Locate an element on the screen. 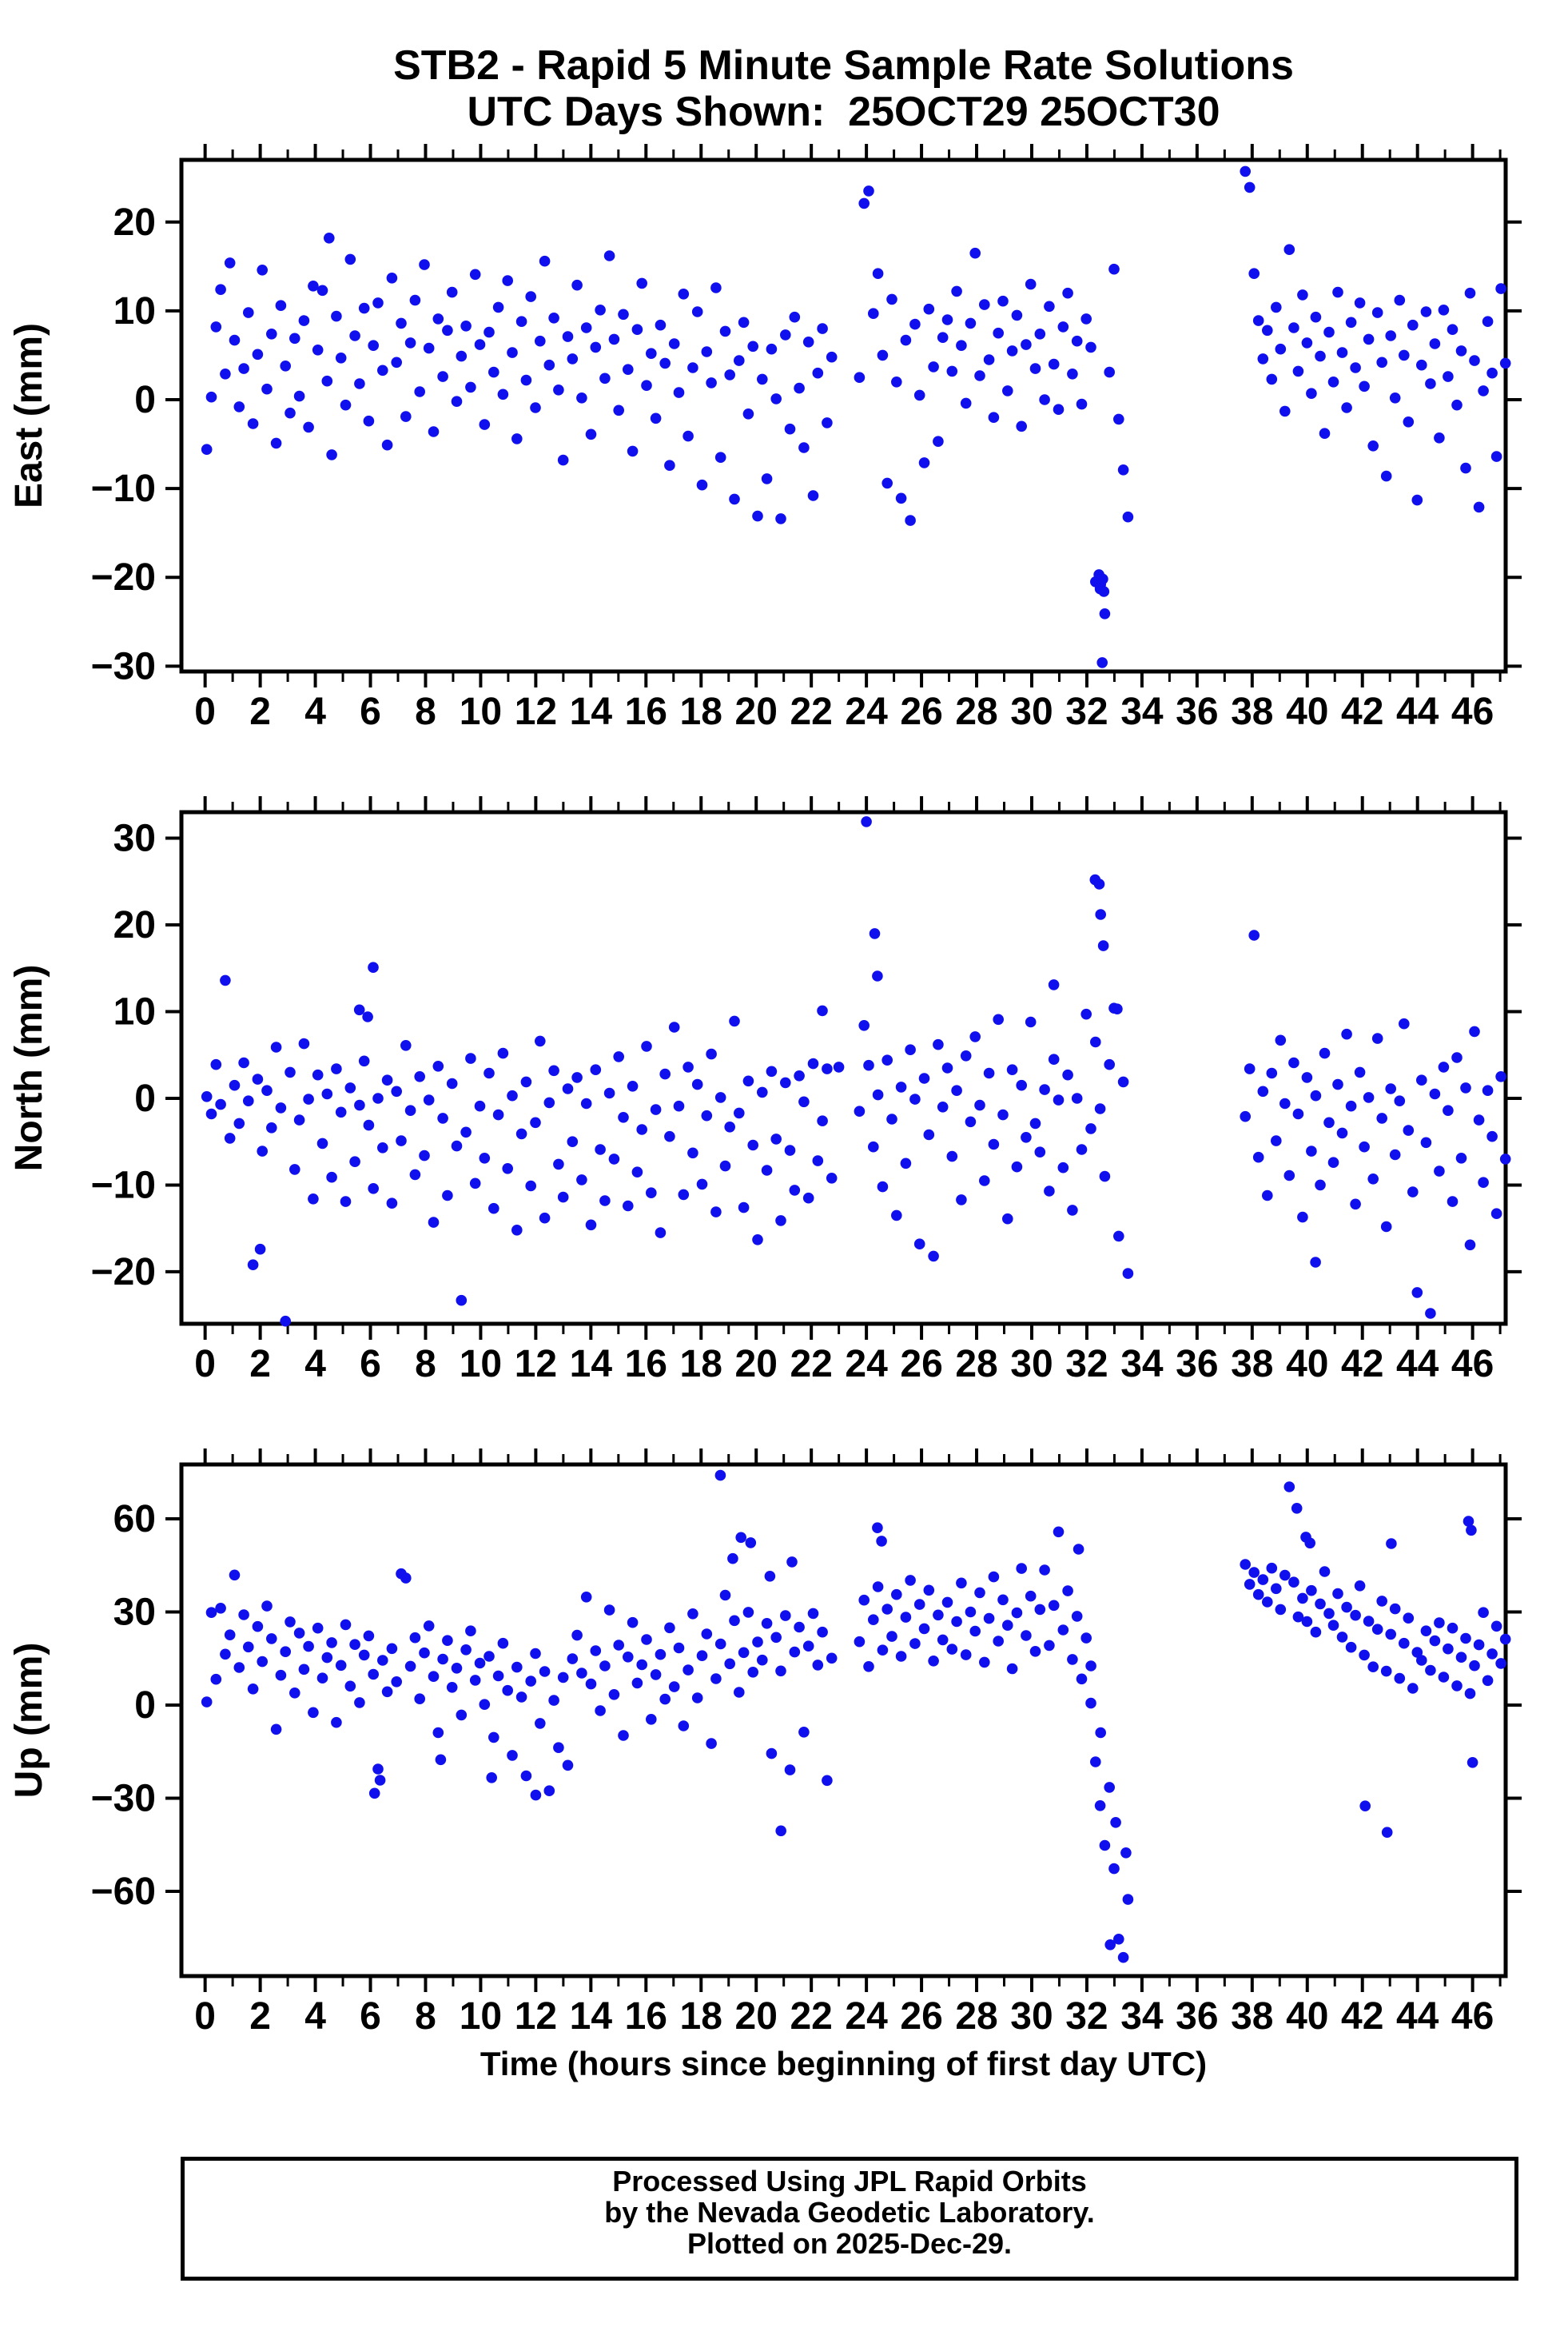 The width and height of the screenshot is (1568, 2331). x-tick-label: 10 is located at coordinates (481, 1364).